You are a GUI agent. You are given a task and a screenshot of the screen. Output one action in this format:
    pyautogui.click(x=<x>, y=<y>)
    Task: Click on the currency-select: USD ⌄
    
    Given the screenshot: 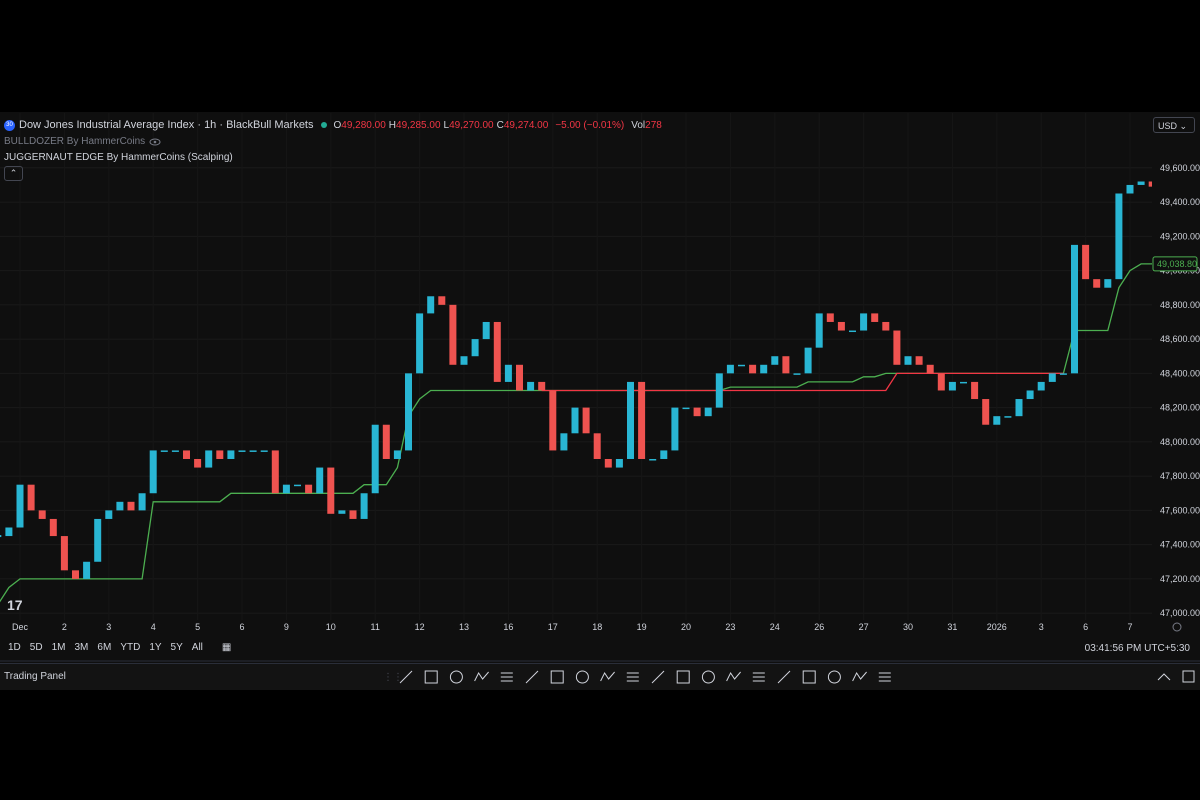 What is the action you would take?
    pyautogui.click(x=1174, y=125)
    